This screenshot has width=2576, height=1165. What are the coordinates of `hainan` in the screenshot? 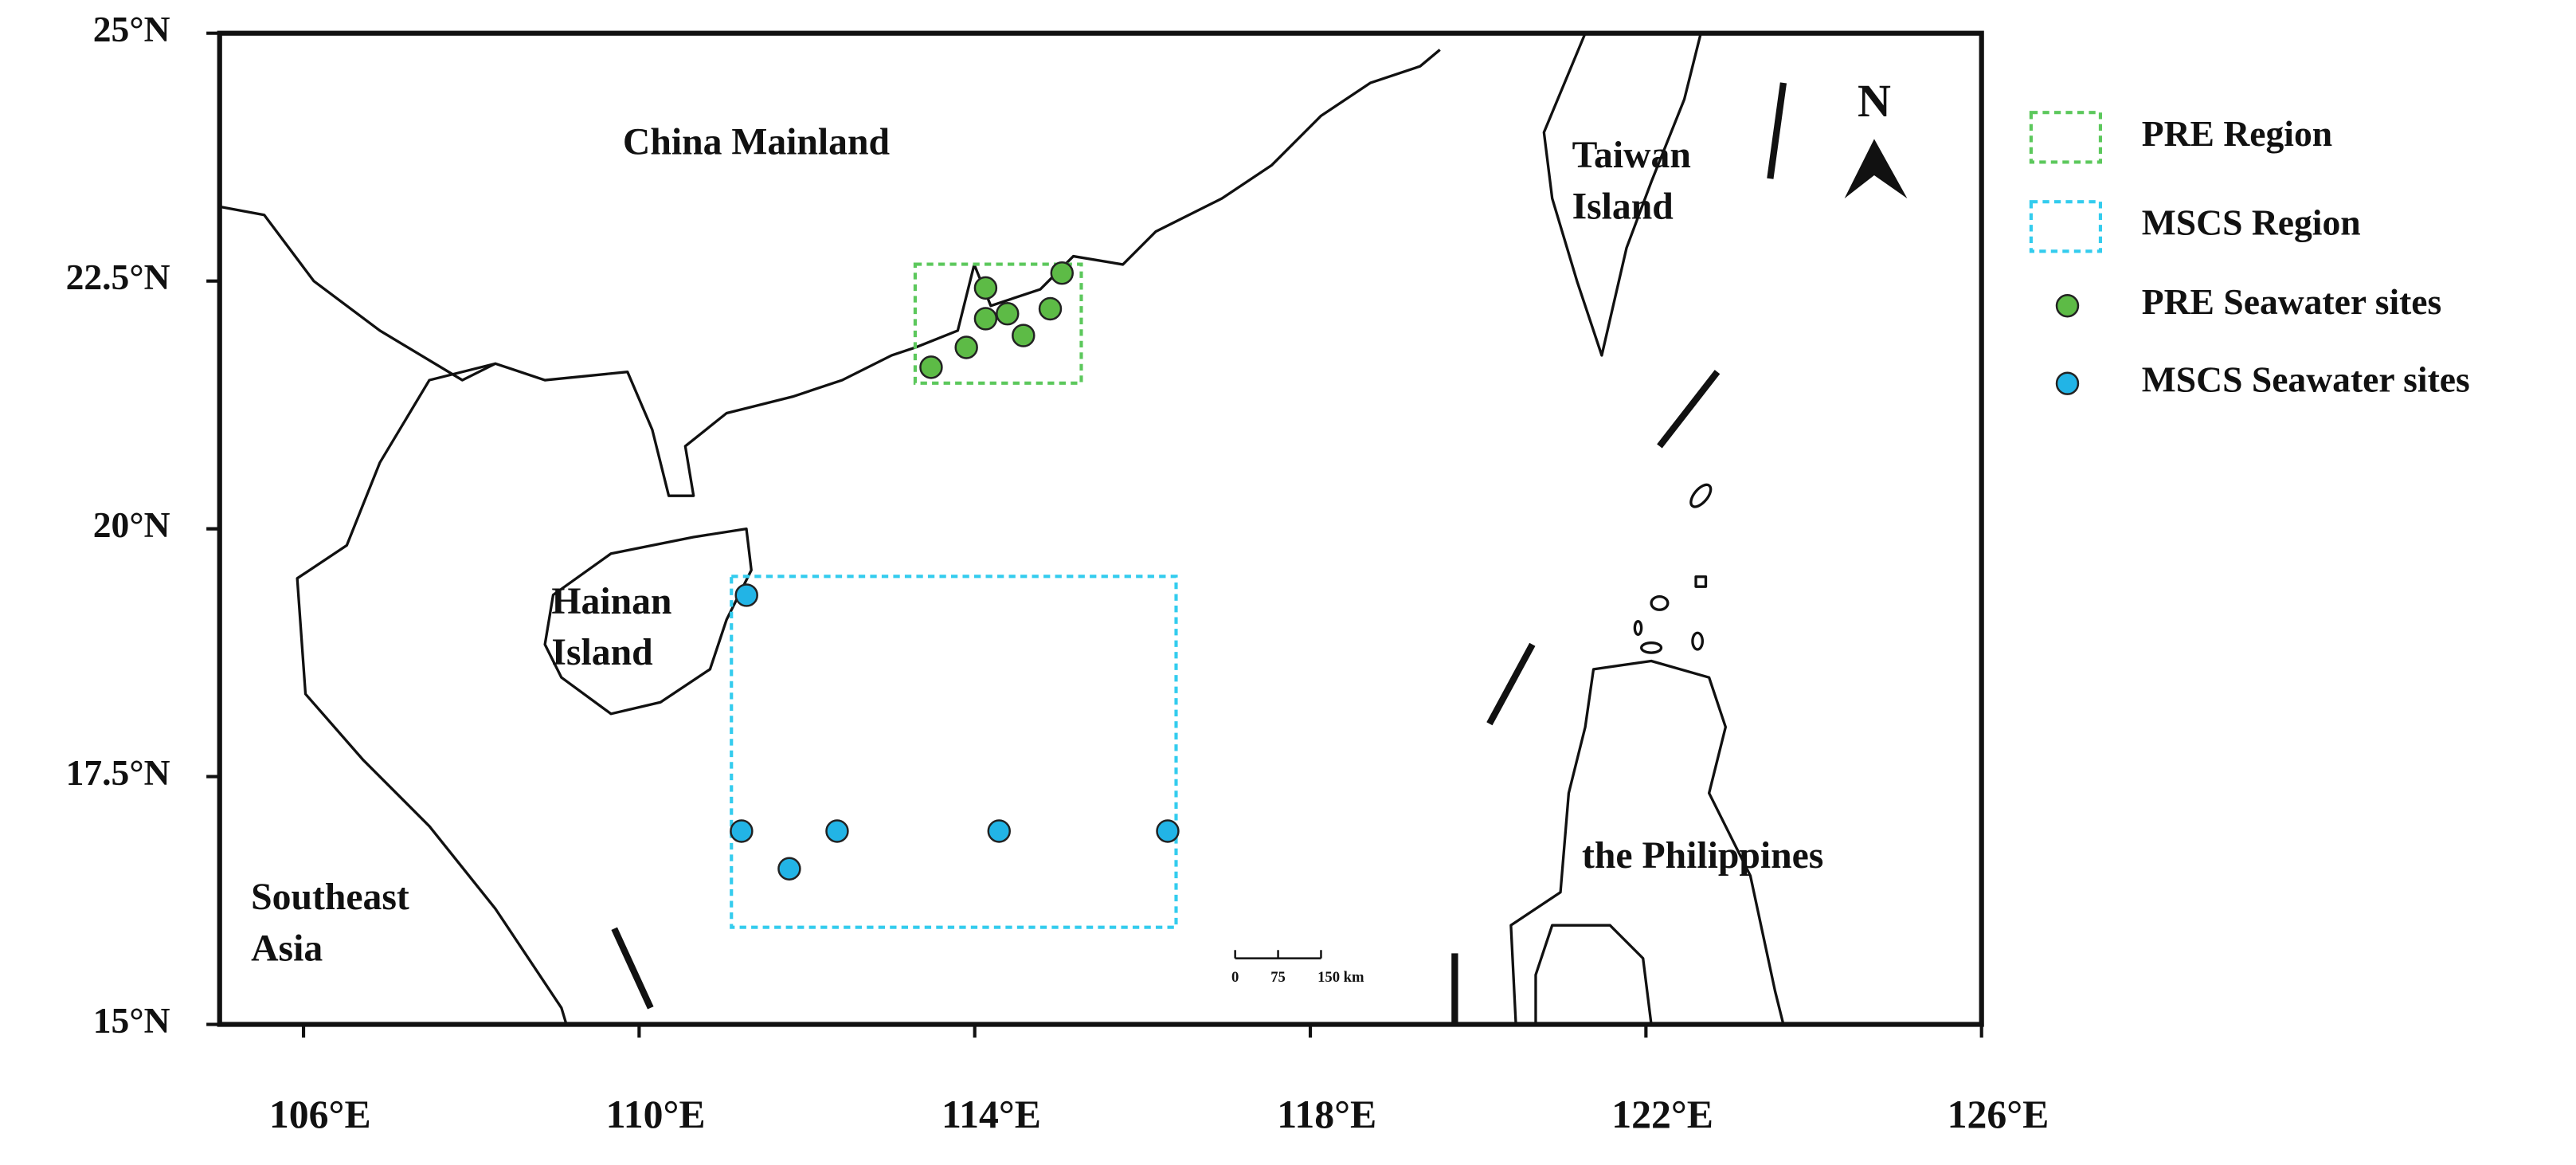 It's located at (648, 621).